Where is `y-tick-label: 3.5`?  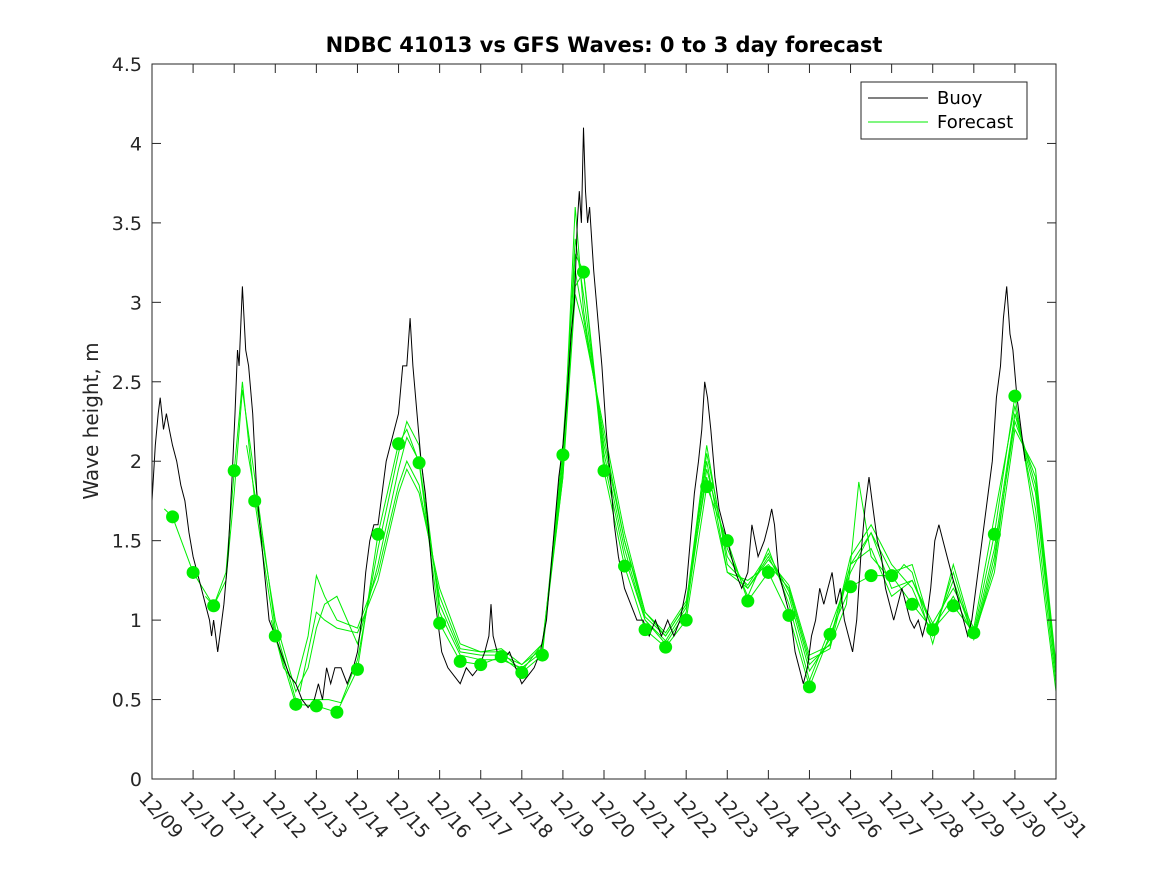
y-tick-label: 3.5 is located at coordinates (127, 224).